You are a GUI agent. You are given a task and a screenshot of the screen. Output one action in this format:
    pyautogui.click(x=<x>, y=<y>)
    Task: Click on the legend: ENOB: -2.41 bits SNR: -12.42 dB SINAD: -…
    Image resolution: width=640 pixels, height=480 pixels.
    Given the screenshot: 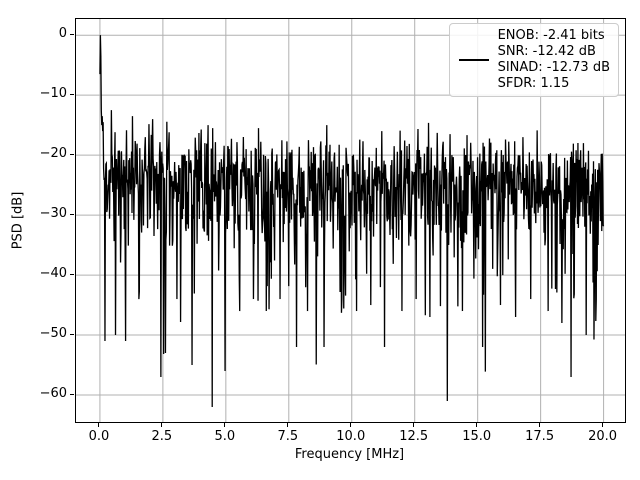 What is the action you would take?
    pyautogui.click(x=533, y=60)
    